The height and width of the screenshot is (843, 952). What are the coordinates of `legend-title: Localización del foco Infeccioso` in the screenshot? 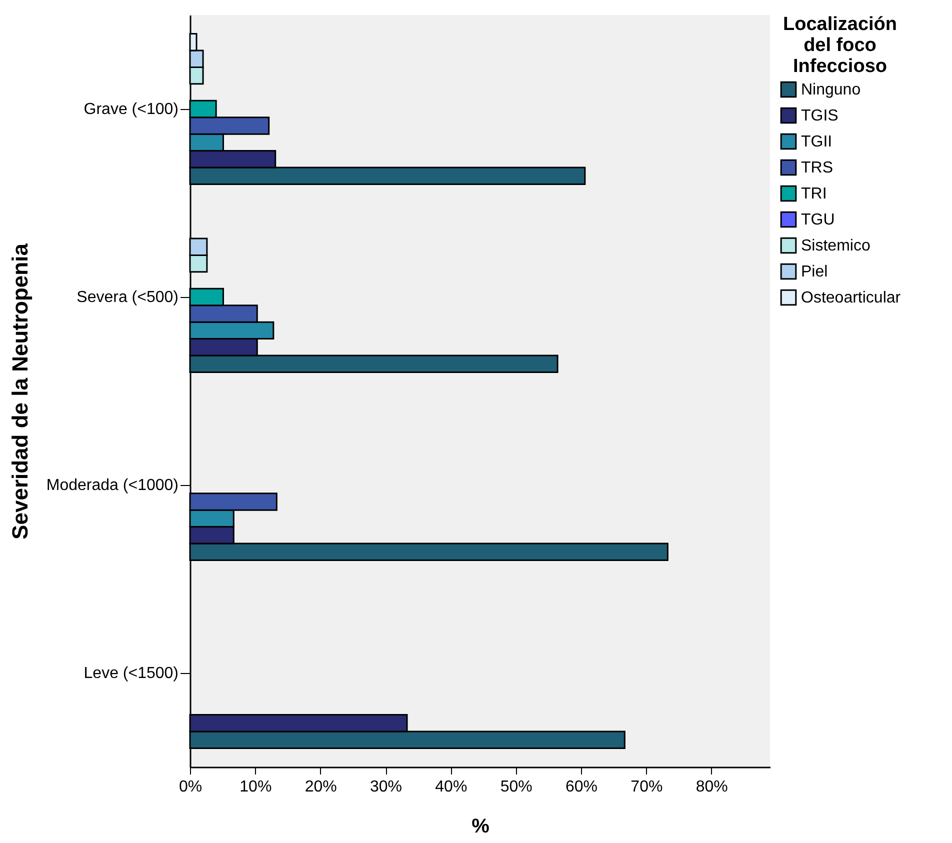 It's located at (840, 45).